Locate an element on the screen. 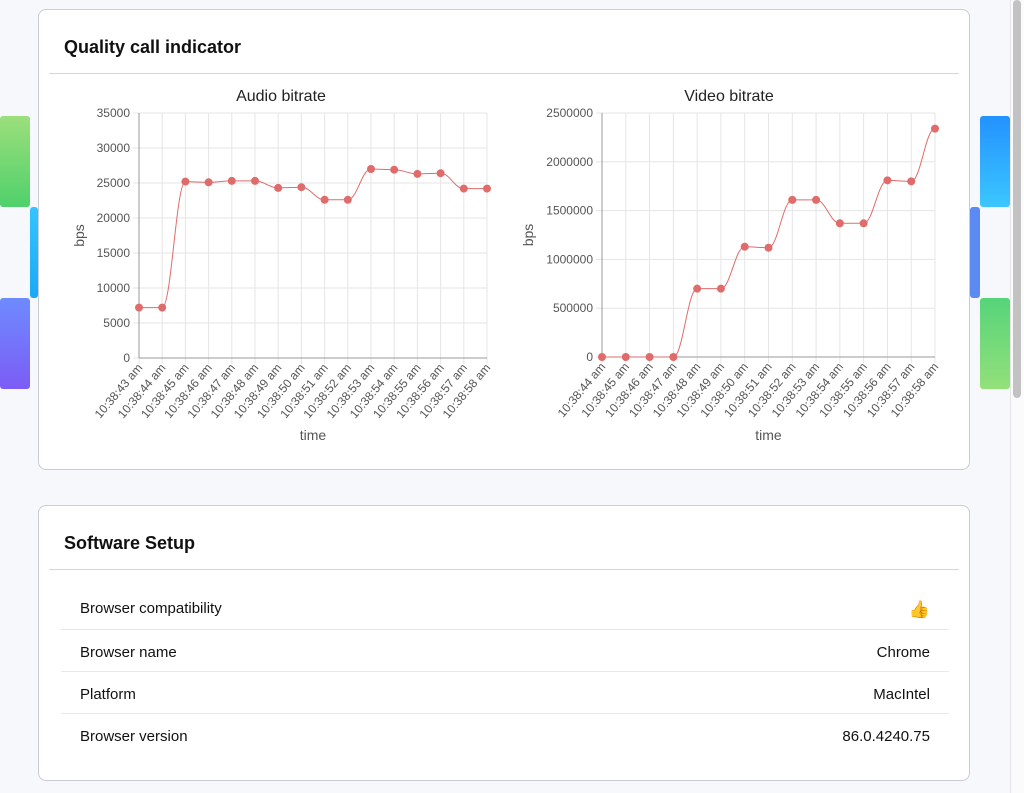  y-tick-label: 35000 is located at coordinates (114, 113).